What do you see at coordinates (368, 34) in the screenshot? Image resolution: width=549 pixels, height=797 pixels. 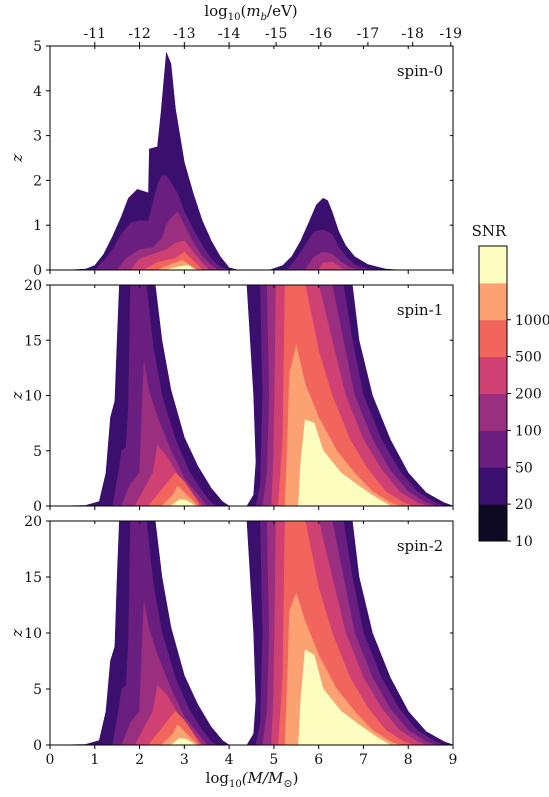 I see `top-tick-label: -17` at bounding box center [368, 34].